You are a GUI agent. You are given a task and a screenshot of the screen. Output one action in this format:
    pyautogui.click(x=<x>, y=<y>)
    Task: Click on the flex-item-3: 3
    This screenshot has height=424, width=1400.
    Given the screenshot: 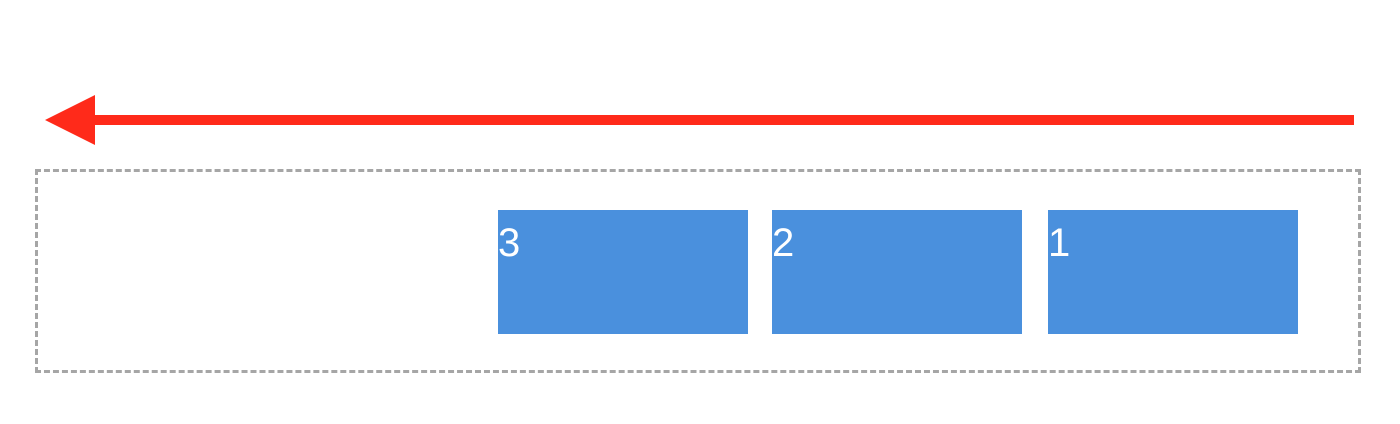 What is the action you would take?
    pyautogui.click(x=623, y=272)
    